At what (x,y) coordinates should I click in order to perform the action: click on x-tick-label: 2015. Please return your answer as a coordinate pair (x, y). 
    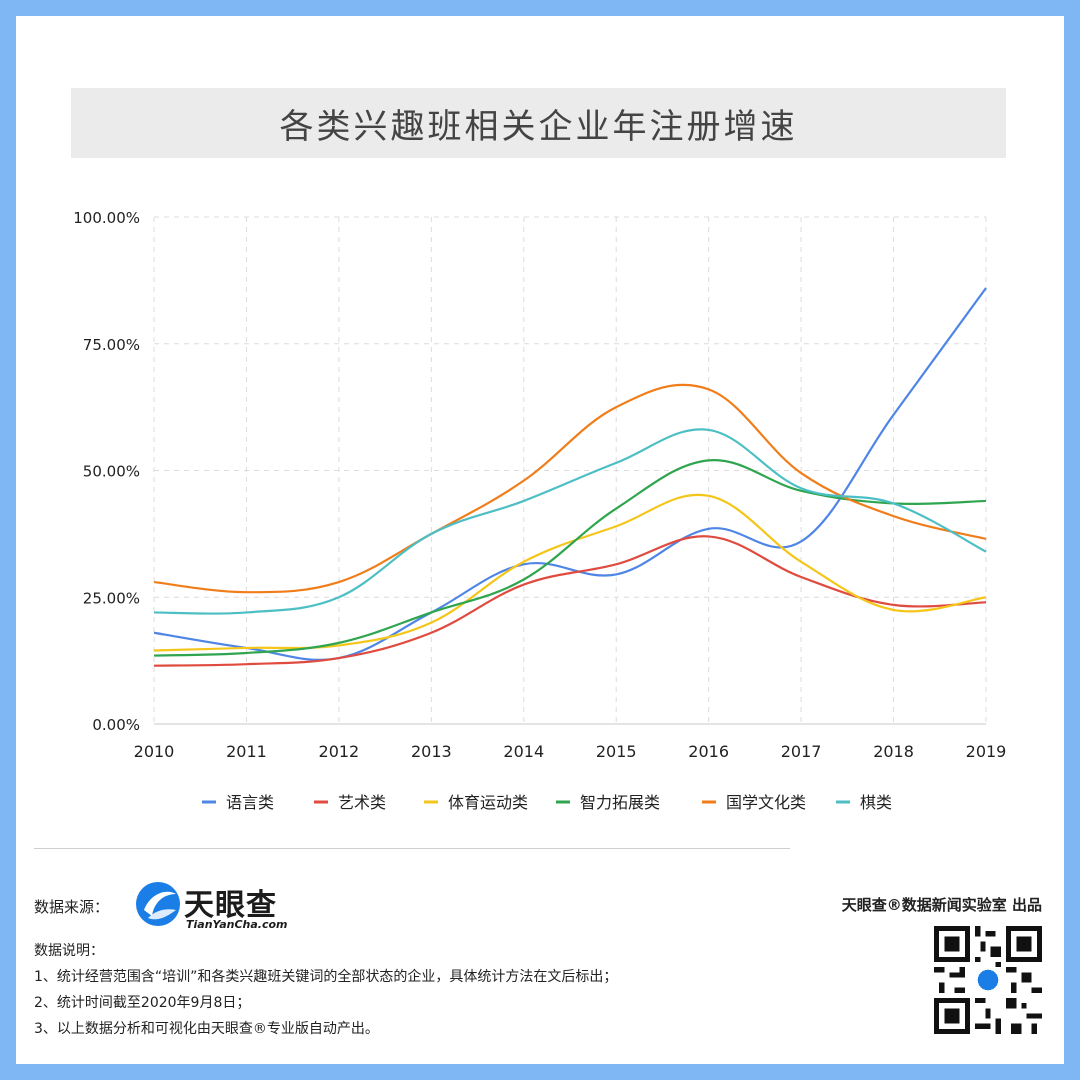
    Looking at the image, I should click on (616, 751).